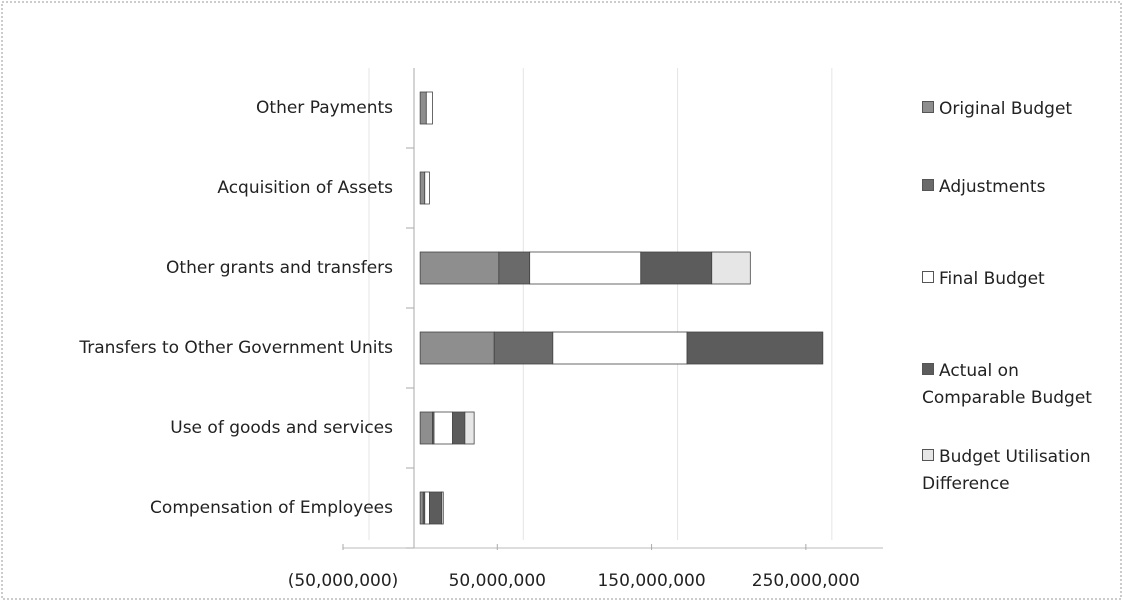 The width and height of the screenshot is (1123, 601). What do you see at coordinates (1007, 384) in the screenshot?
I see `legend-label: Actual on Comparable Budget` at bounding box center [1007, 384].